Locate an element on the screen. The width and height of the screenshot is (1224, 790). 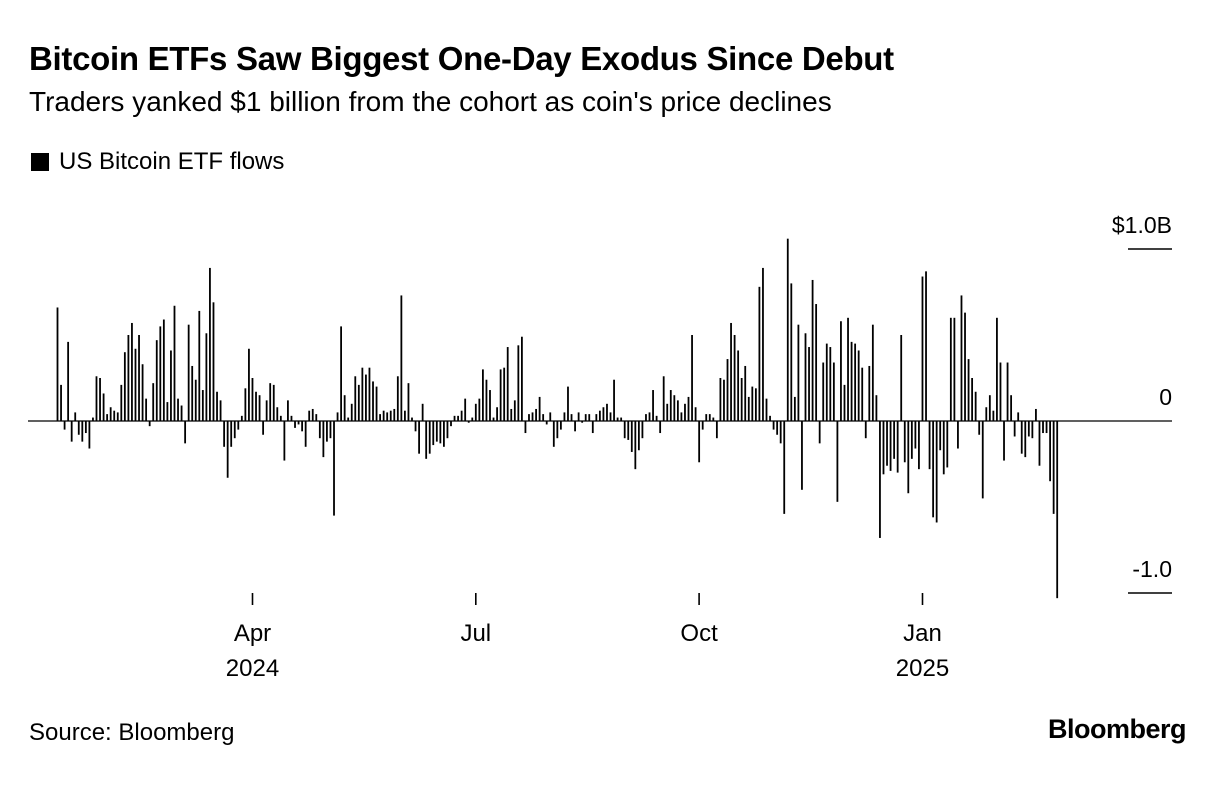
x-tick-year-label: 2025 is located at coordinates (922, 668).